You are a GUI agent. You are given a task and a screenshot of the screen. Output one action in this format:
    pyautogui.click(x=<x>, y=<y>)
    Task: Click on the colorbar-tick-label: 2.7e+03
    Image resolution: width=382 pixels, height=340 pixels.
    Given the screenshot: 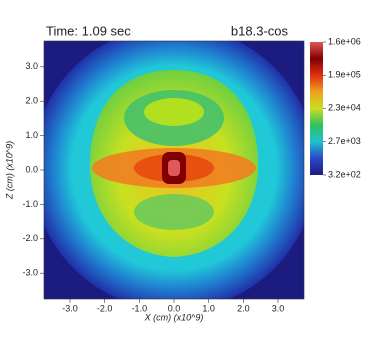 What is the action you would take?
    pyautogui.click(x=344, y=141)
    